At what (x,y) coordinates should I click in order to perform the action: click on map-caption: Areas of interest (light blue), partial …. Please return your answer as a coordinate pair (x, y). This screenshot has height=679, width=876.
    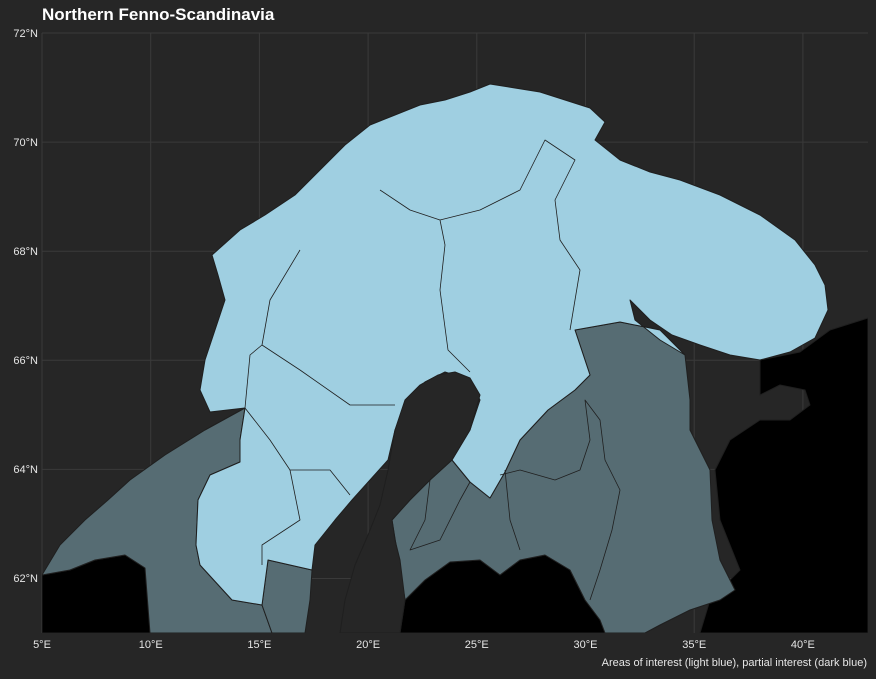
    Looking at the image, I should click on (734, 663).